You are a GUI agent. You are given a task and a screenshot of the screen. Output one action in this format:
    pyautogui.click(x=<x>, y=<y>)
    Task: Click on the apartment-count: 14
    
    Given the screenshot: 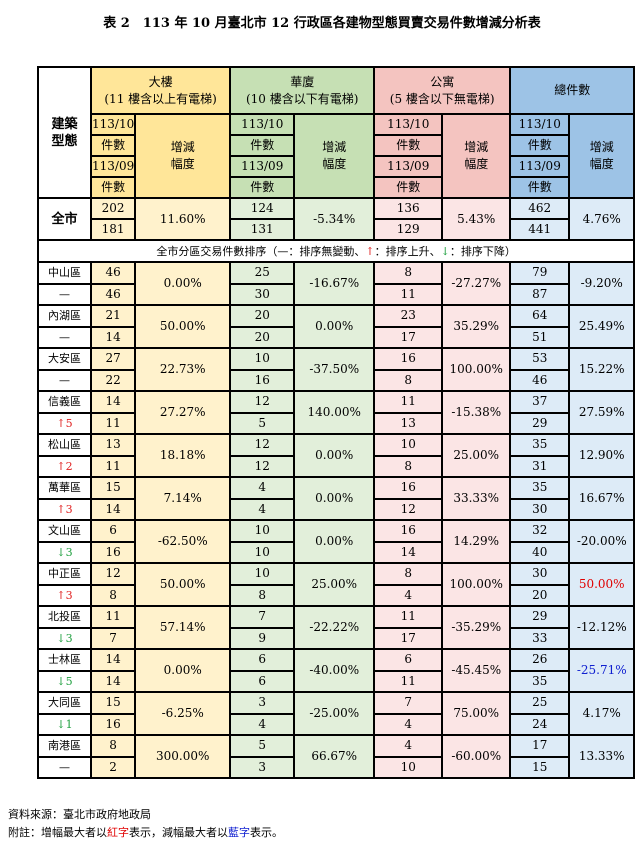 What is the action you would take?
    pyautogui.click(x=408, y=552)
    